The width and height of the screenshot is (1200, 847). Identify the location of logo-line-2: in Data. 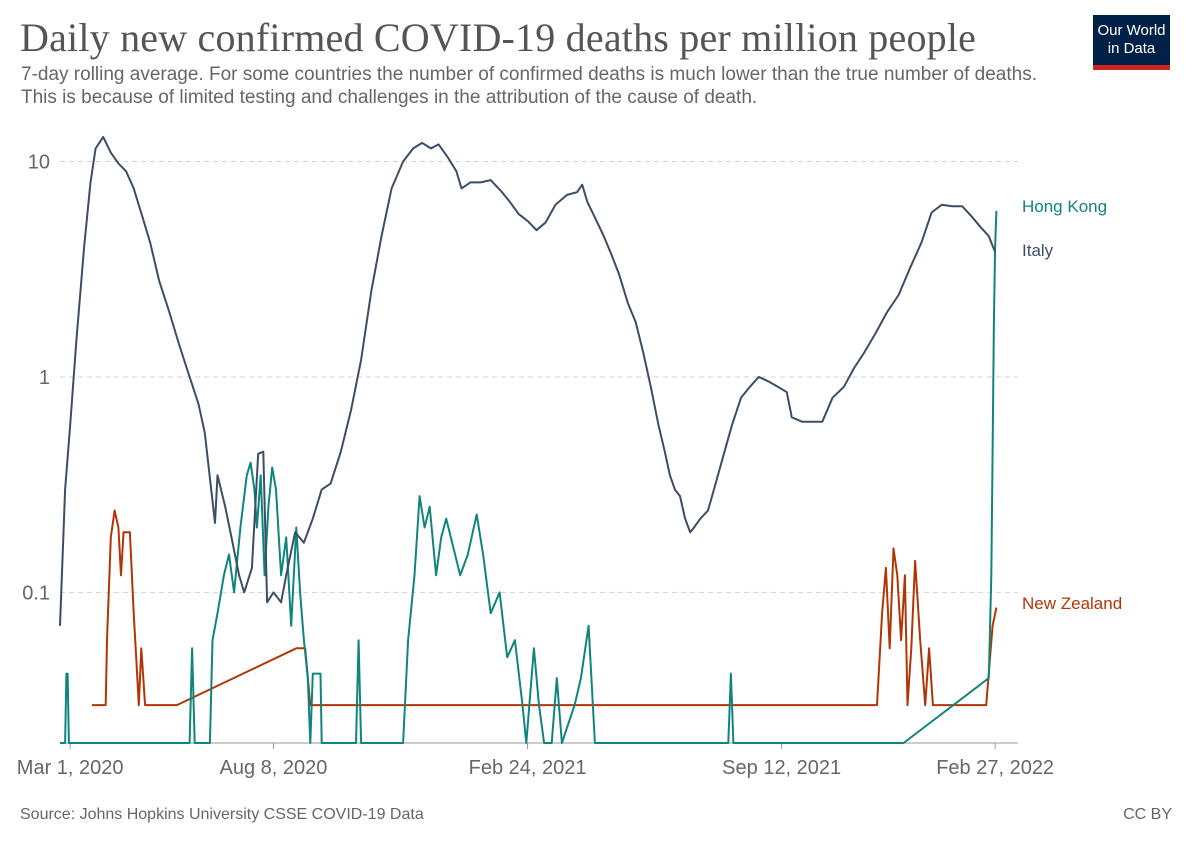
(1131, 48).